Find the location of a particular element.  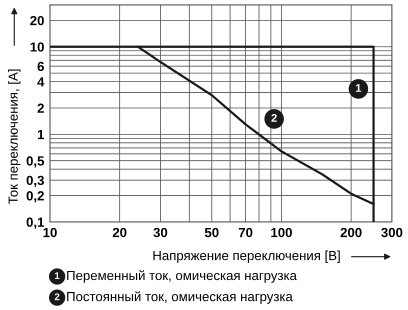

x-tick-label: 200 is located at coordinates (351, 233).